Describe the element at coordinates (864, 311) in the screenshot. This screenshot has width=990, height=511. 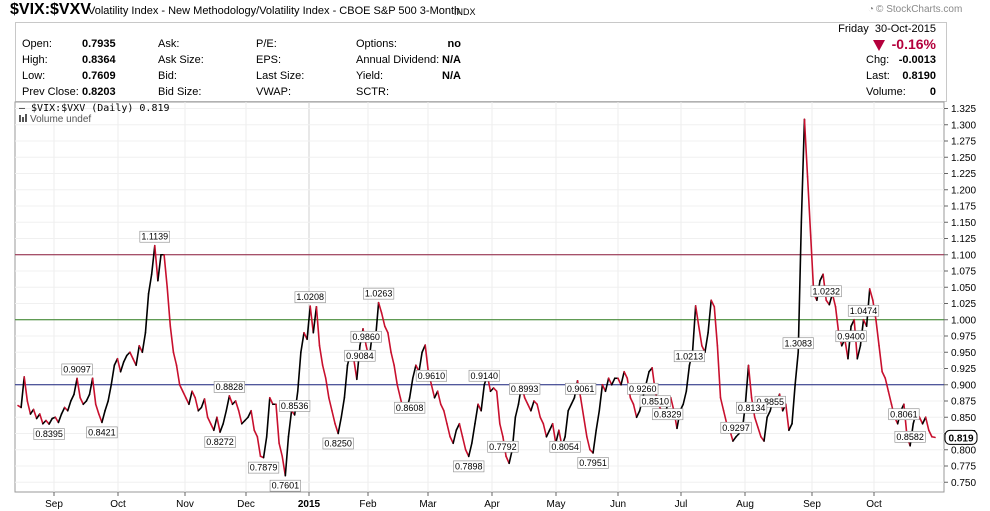
I see `point-annotation: 1.0474` at that location.